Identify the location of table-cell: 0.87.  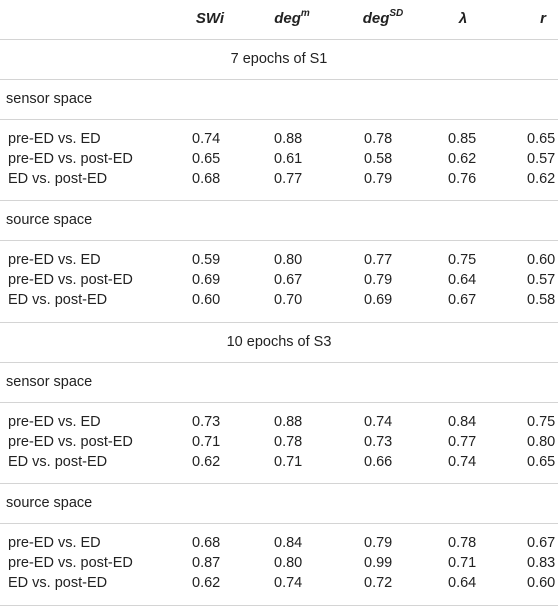
(206, 563).